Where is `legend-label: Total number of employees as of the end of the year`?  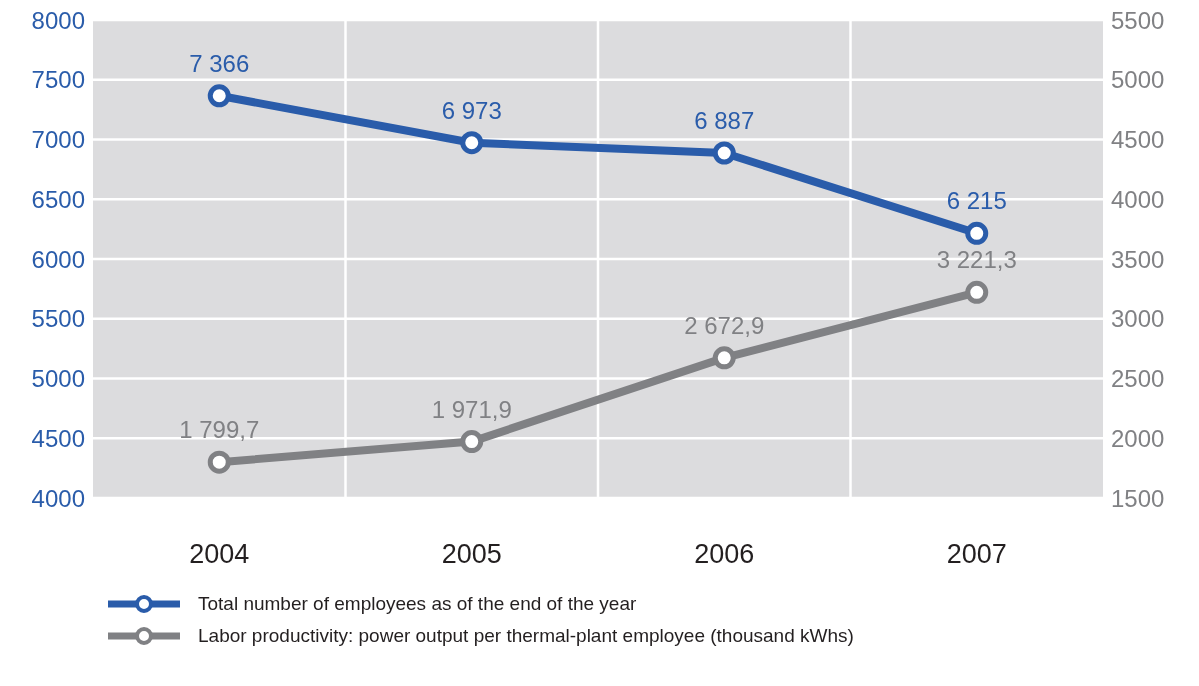 legend-label: Total number of employees as of the end of the year is located at coordinates (417, 604).